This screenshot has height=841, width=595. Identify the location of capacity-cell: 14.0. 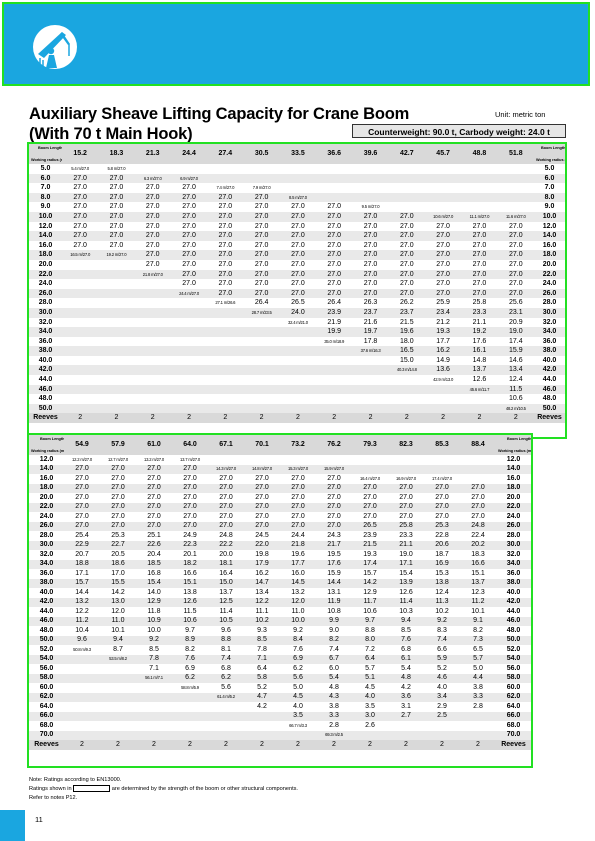
(154, 593).